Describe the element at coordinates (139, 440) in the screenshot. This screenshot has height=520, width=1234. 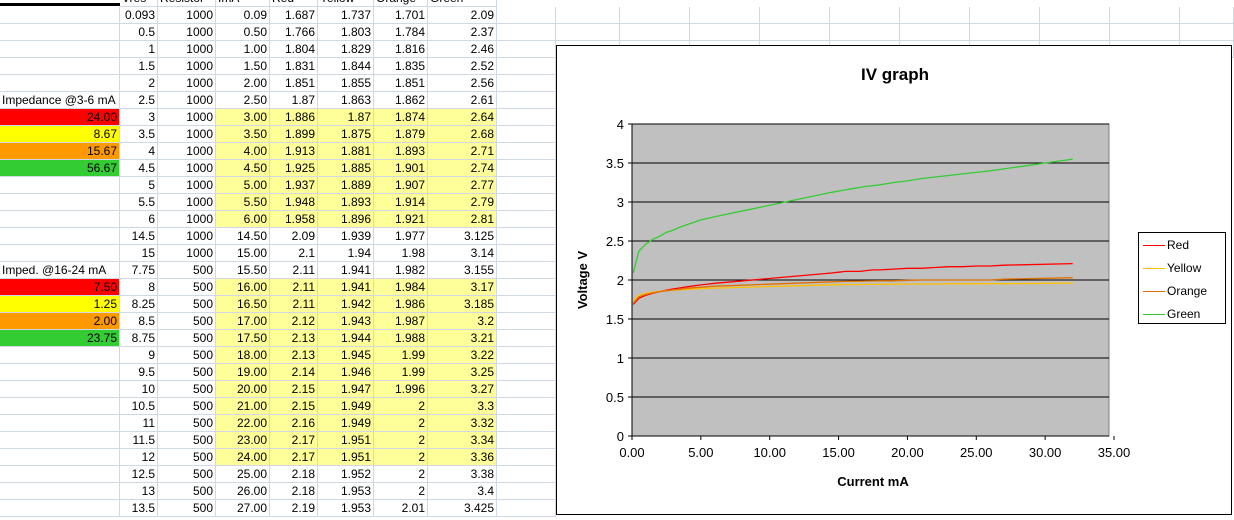
I see `cell-vres: 11.5` at that location.